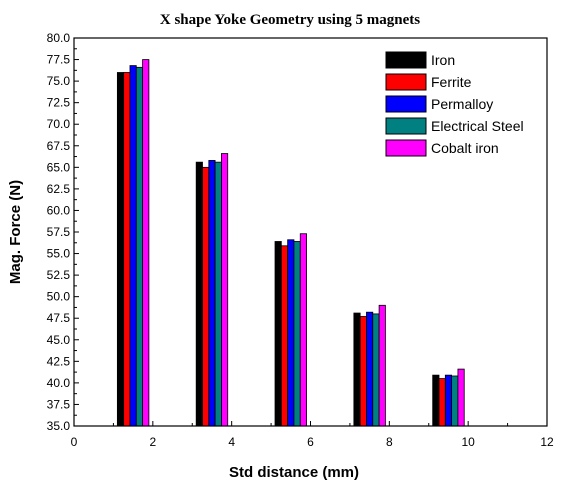 Image resolution: width=562 pixels, height=485 pixels. I want to click on y-tick-label: 60.0, so click(59, 210).